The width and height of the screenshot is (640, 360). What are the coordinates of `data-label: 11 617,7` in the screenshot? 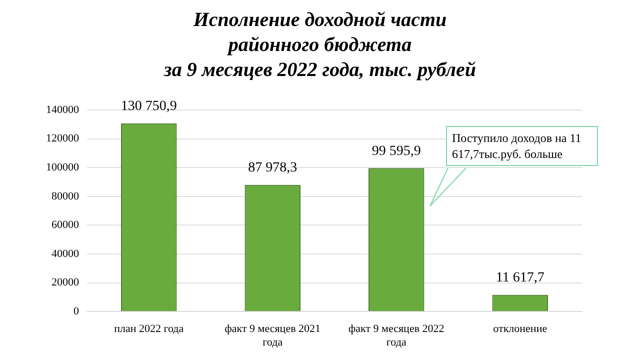 It's located at (520, 278).